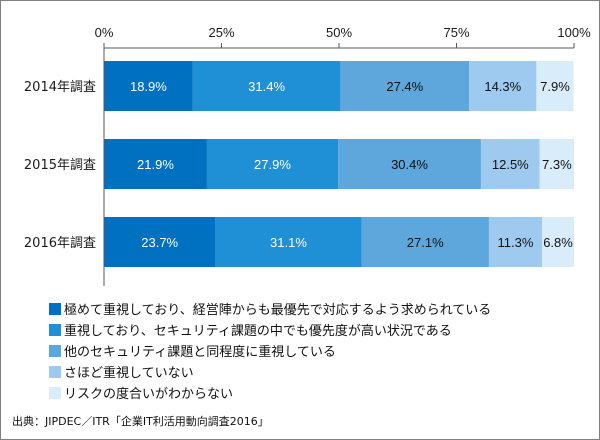  What do you see at coordinates (60, 243) in the screenshot?
I see `category-label: 2016年調査` at bounding box center [60, 243].